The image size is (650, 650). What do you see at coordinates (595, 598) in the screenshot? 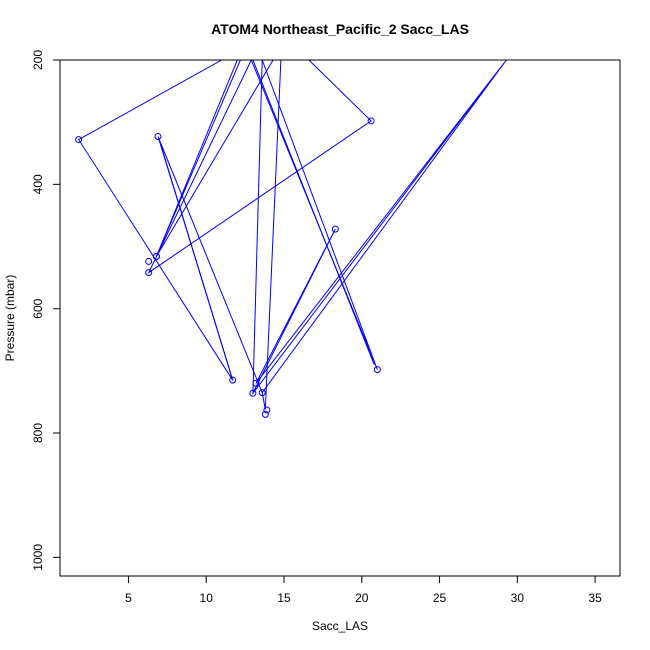
I see `x-tick-label: 35` at bounding box center [595, 598].